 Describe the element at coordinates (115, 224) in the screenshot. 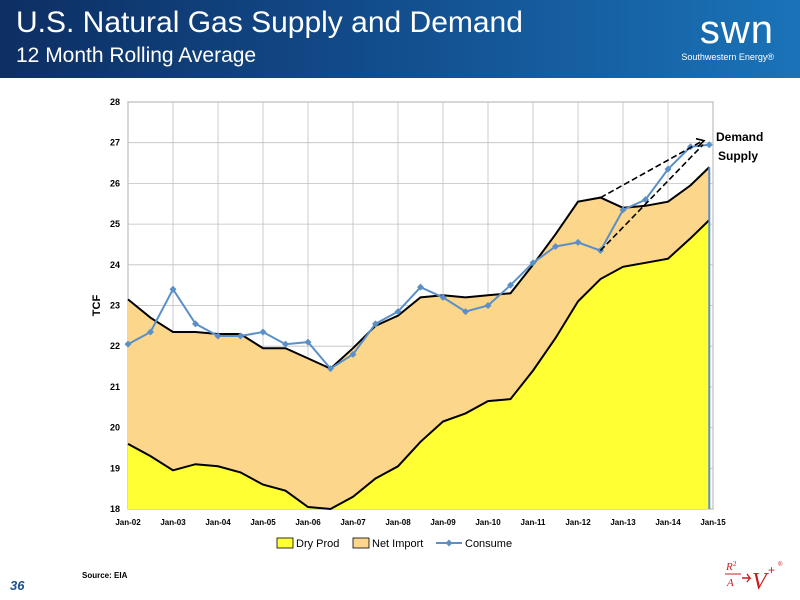

I see `y-tick-label: 25` at that location.